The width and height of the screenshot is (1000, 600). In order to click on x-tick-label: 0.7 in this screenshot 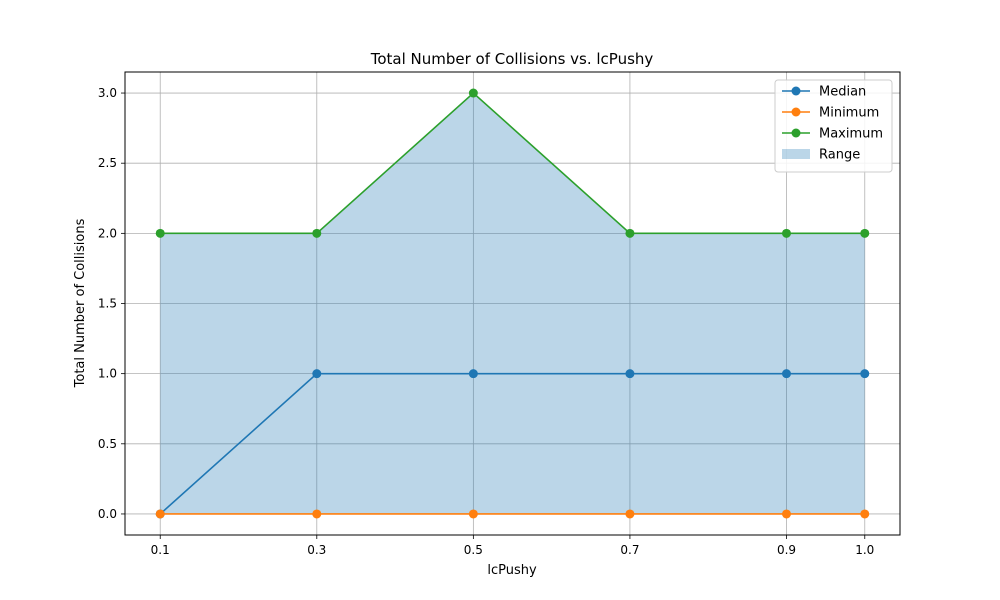, I will do `click(629, 550)`.